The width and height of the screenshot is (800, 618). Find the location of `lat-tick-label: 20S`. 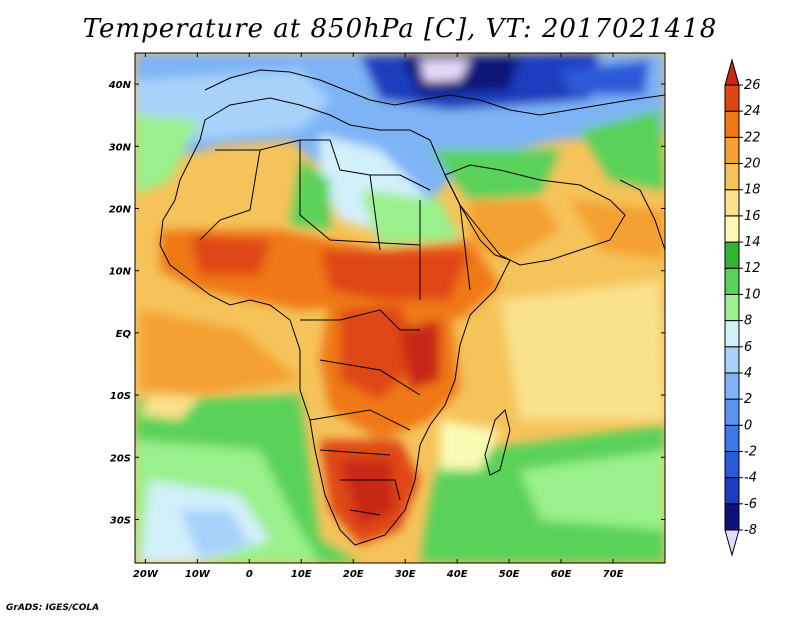

lat-tick-label: 20S is located at coordinates (120, 458).